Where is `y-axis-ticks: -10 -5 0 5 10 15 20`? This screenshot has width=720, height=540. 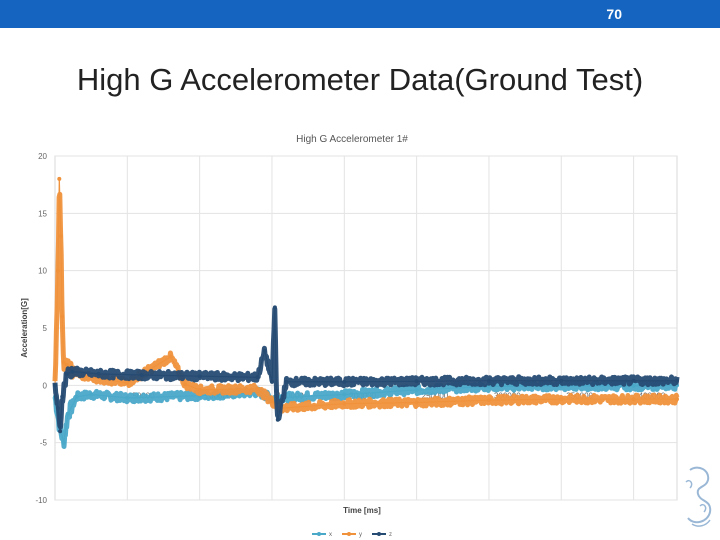
y-axis-ticks: -10 -5 0 5 10 15 20 is located at coordinates (41, 328).